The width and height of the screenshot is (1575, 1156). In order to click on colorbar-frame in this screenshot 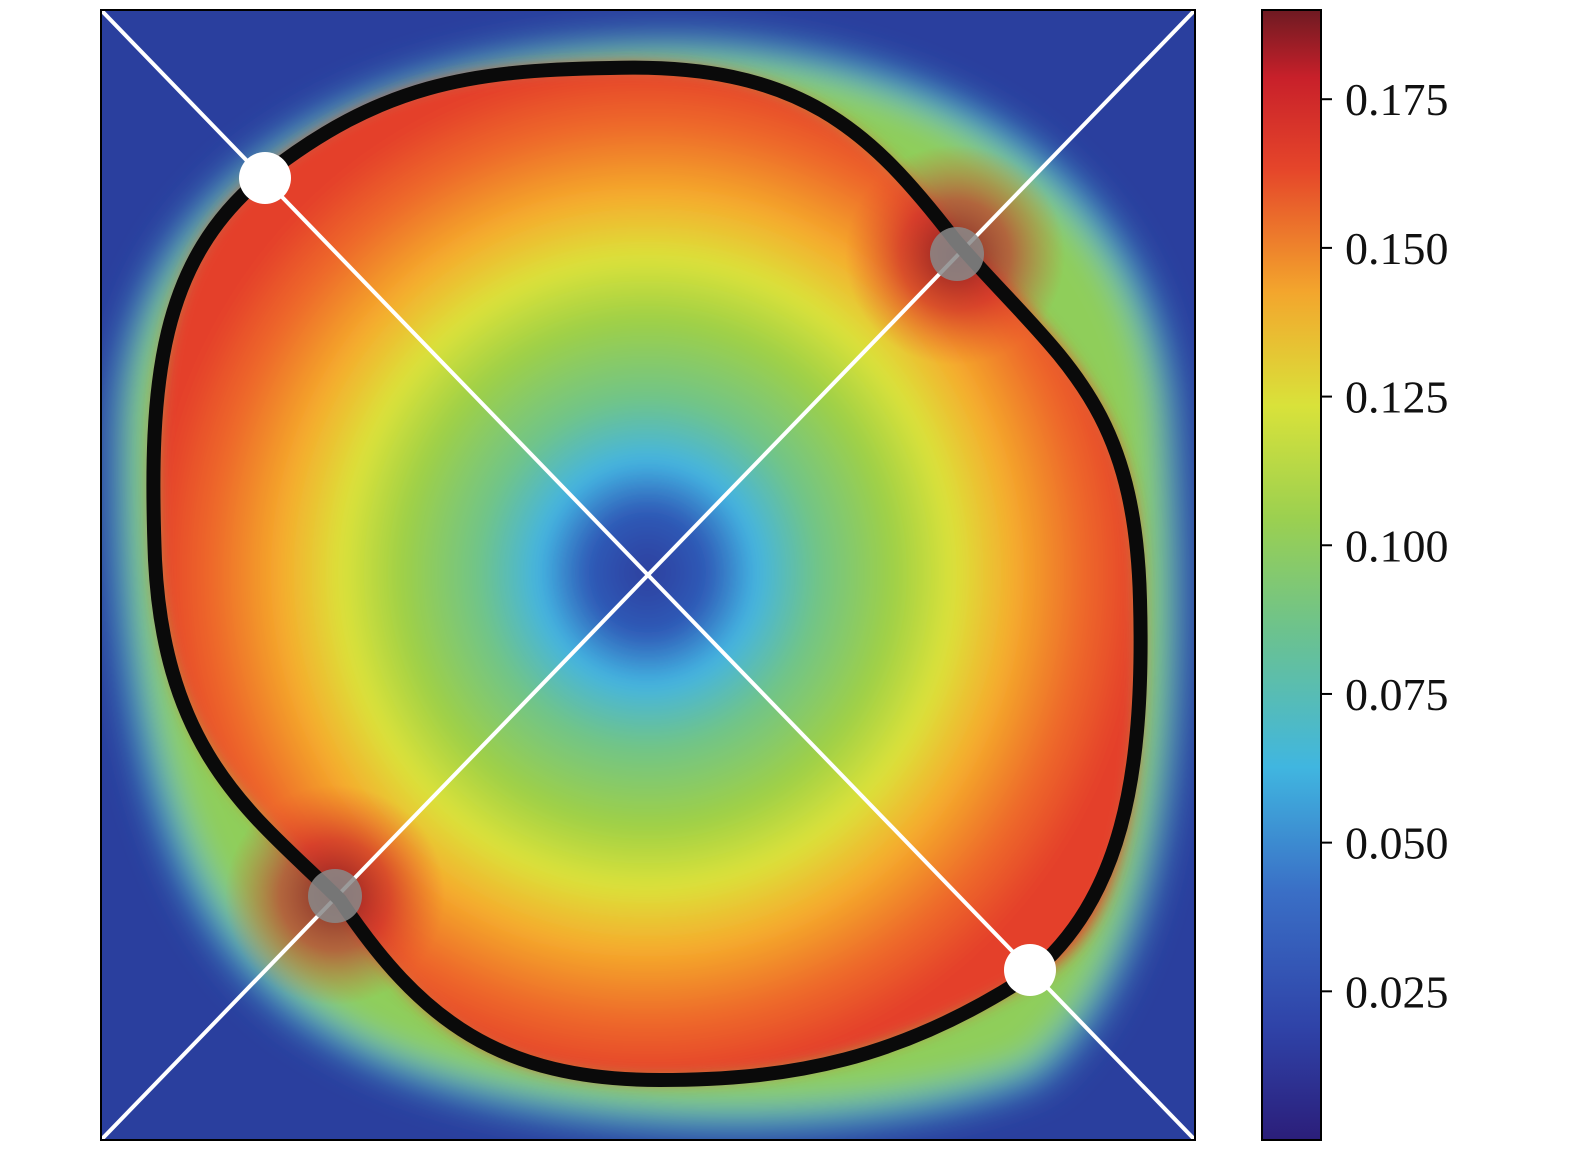, I will do `click(1291, 575)`.